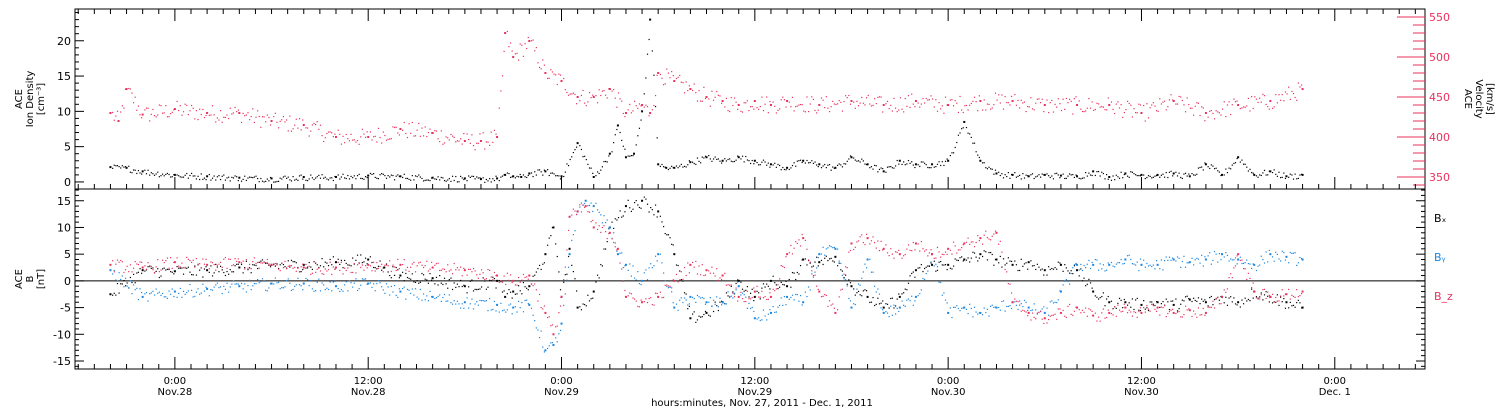  Describe the element at coordinates (803, 160) in the screenshot. I see `density-series-point` at that location.